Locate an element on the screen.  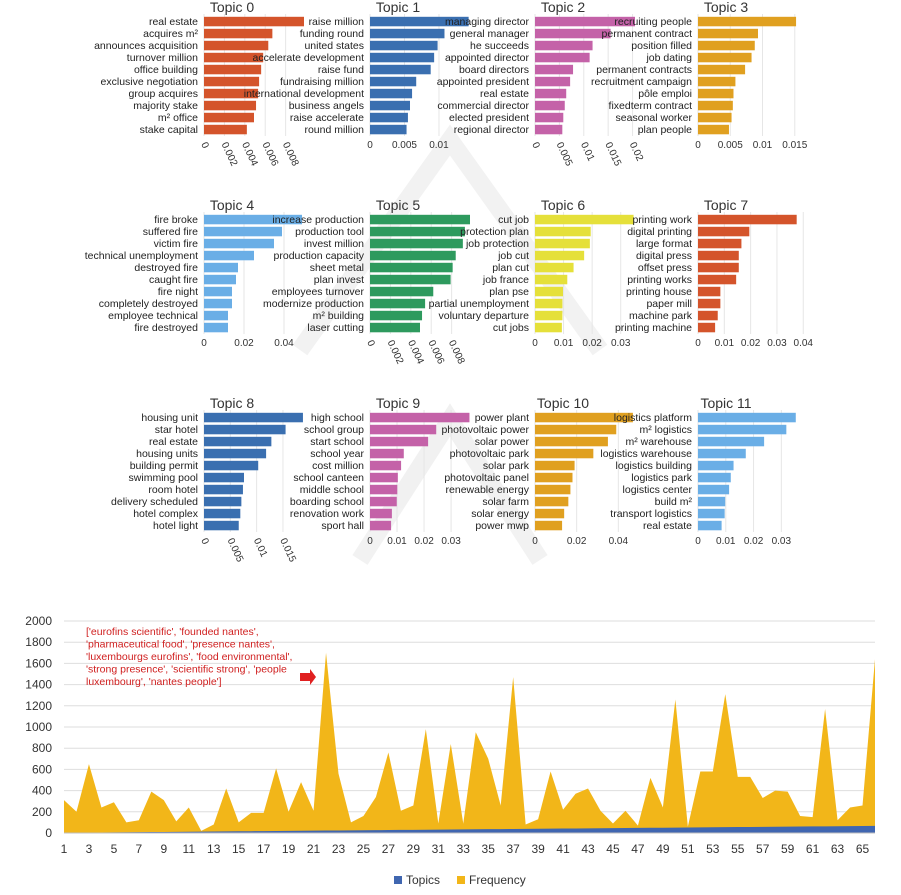
bar-label: accelerate development is located at coordinates (309, 58).